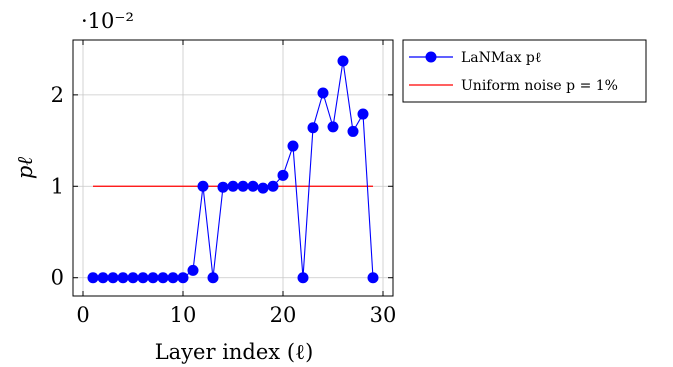 The height and width of the screenshot is (367, 673). I want to click on x-tick-label: 20, so click(283, 315).